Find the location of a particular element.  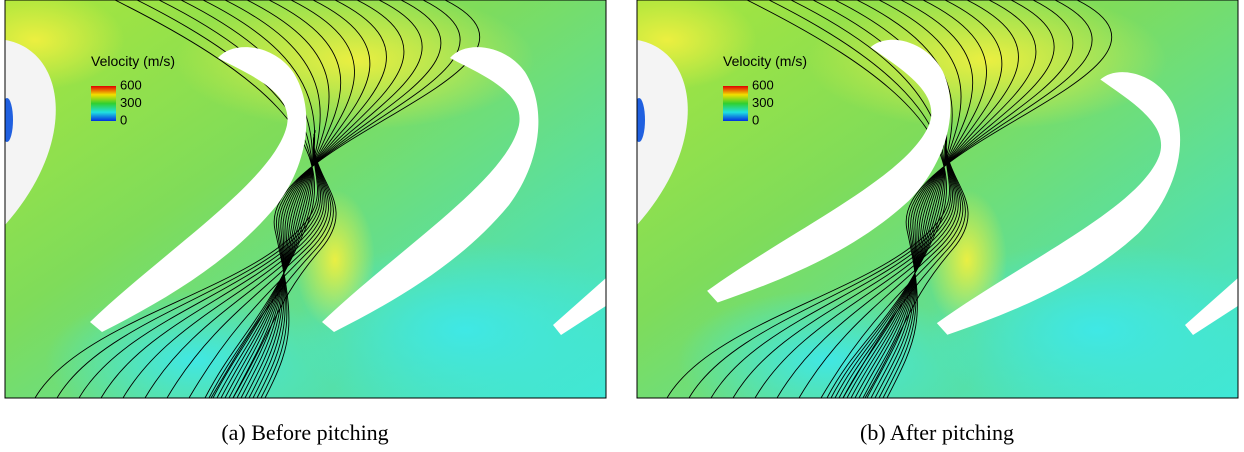

caption: (a) Before pitching is located at coordinates (304, 432).